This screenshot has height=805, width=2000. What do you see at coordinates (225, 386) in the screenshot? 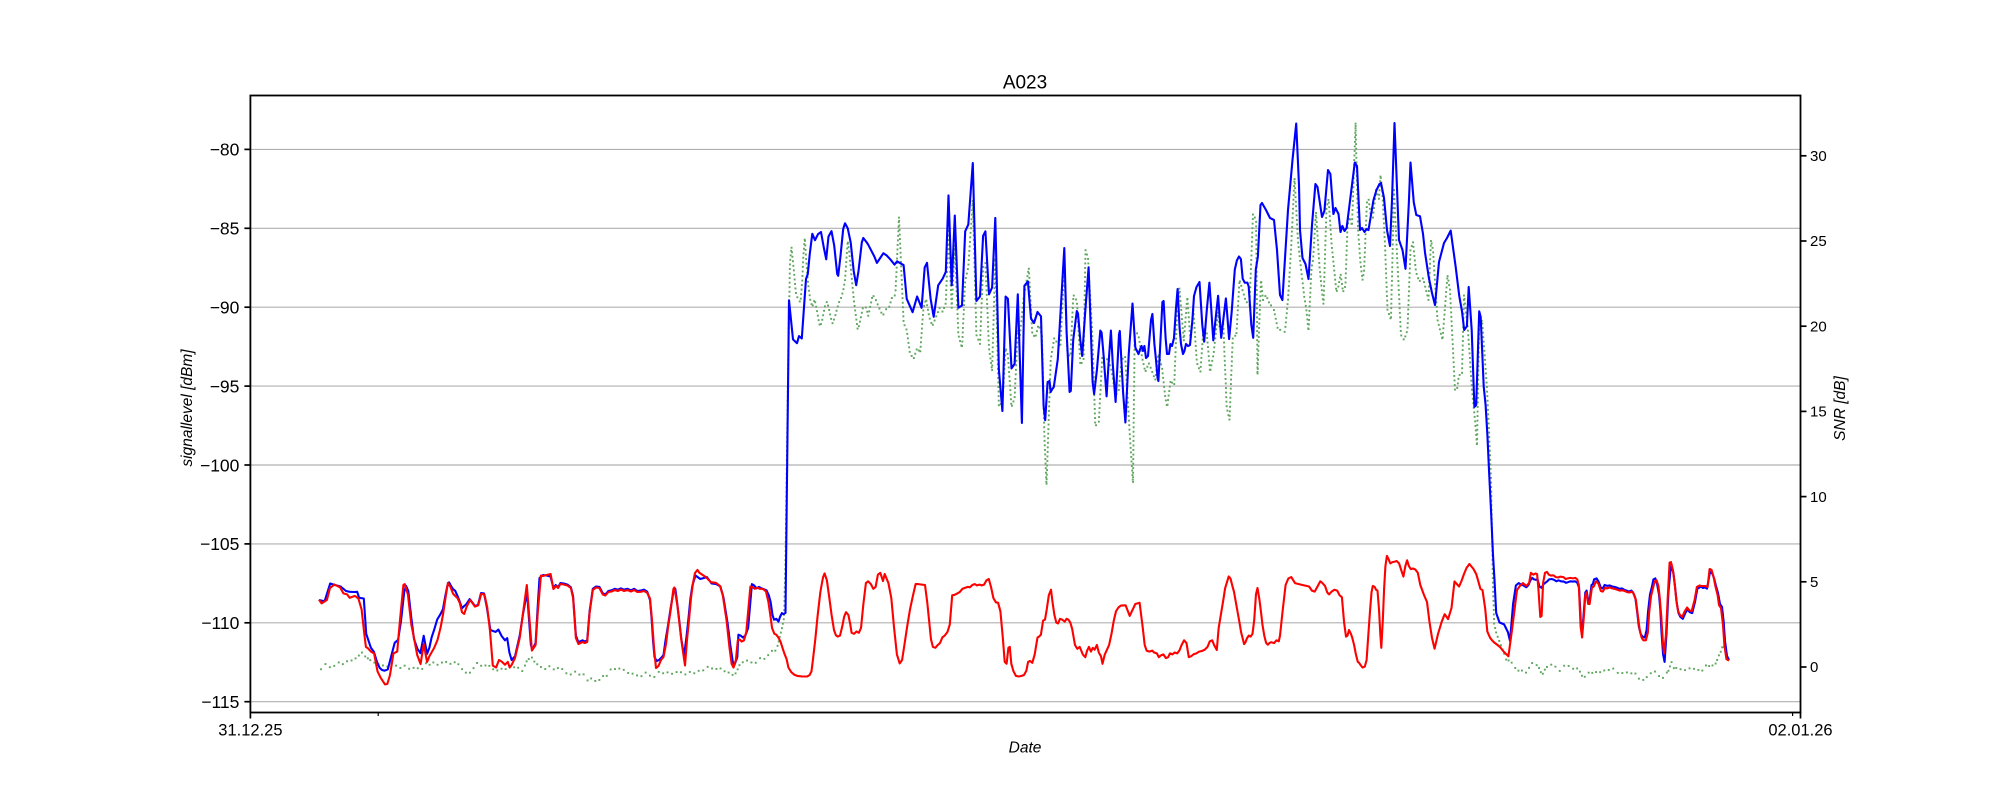
I see `svg-text: −95` at bounding box center [225, 386].